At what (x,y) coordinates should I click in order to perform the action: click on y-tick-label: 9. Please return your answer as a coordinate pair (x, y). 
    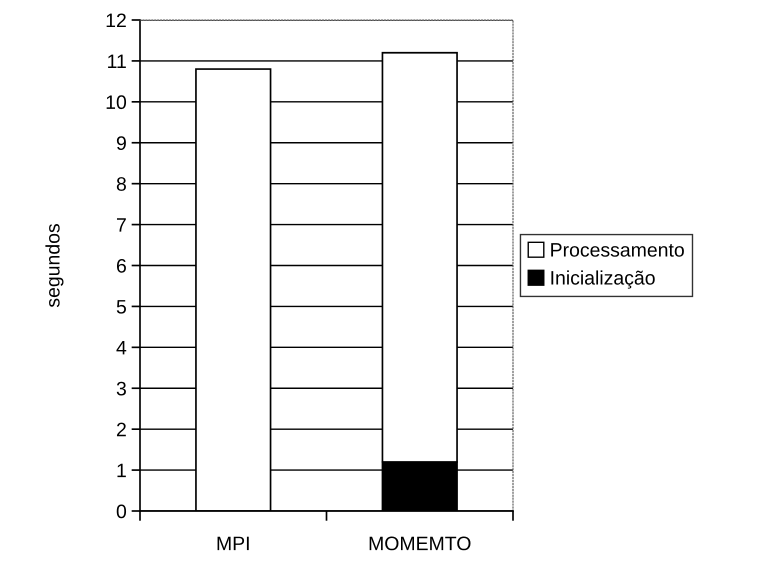
    Looking at the image, I should click on (121, 143).